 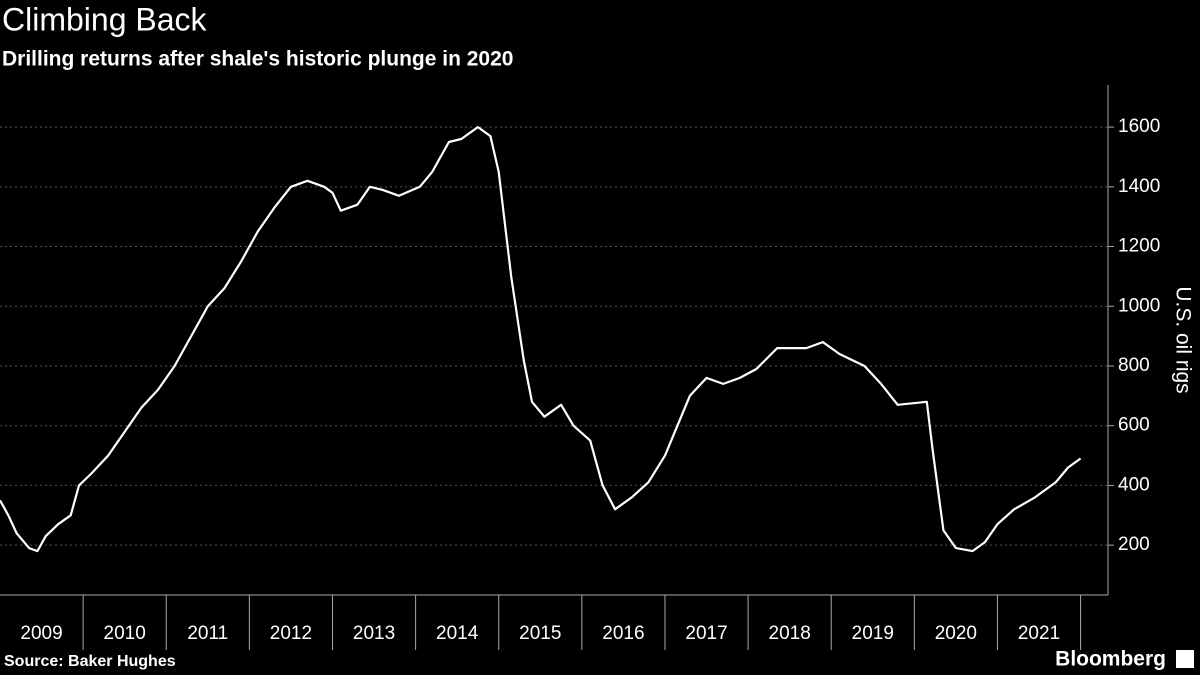 I want to click on x-tick-label: 2013, so click(x=374, y=633).